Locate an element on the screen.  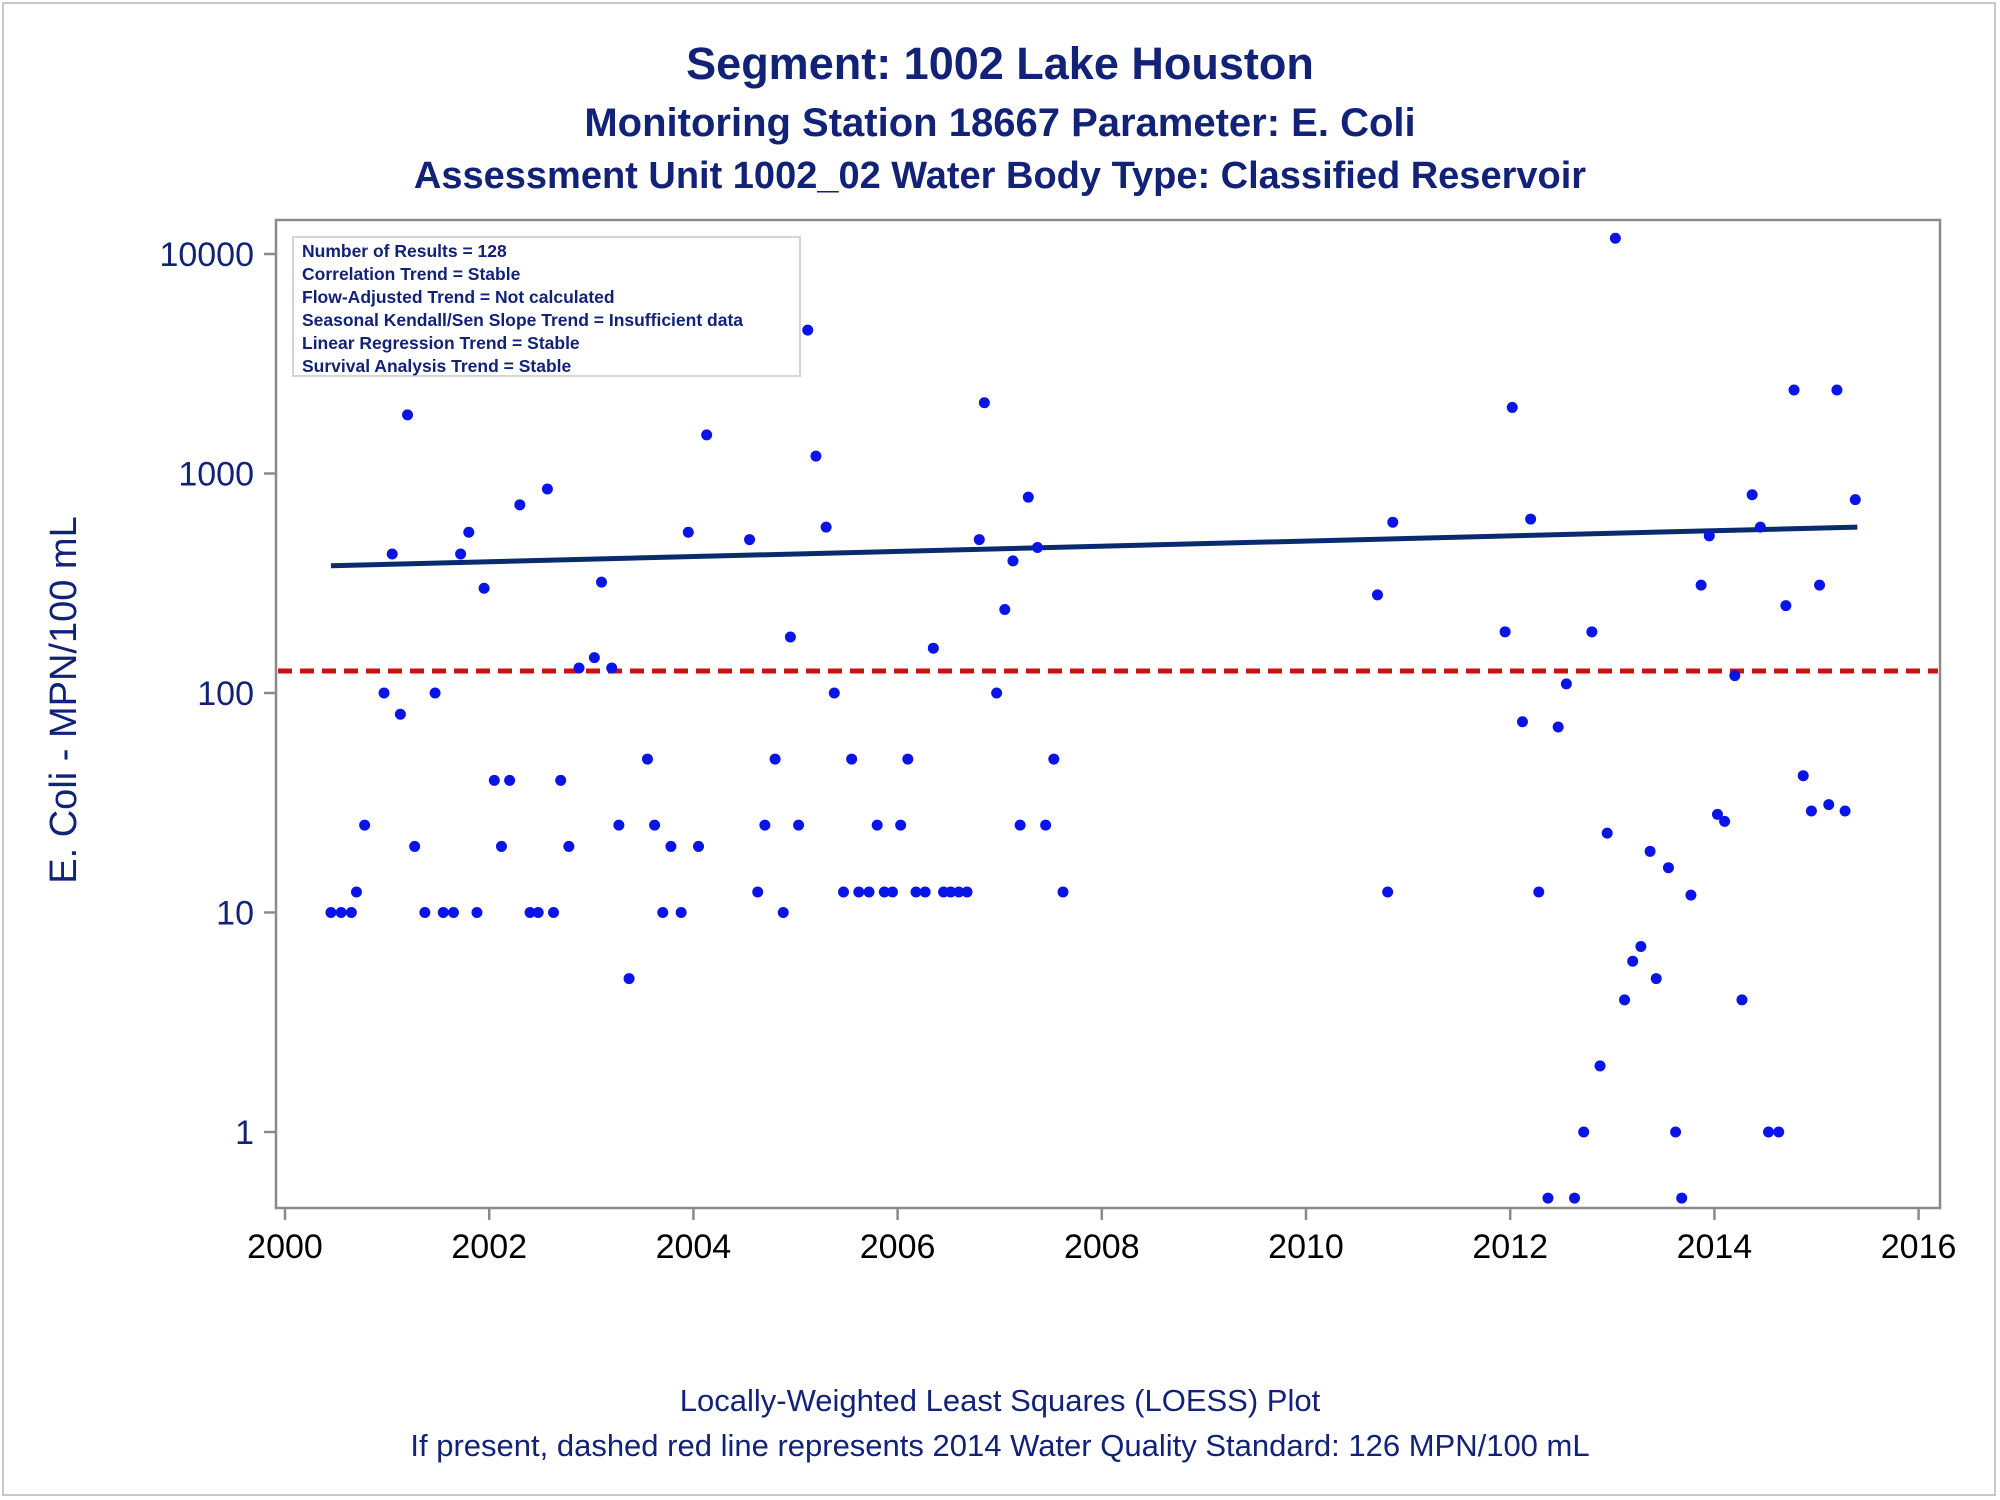
x-tick-label: 2006 is located at coordinates (898, 1247).